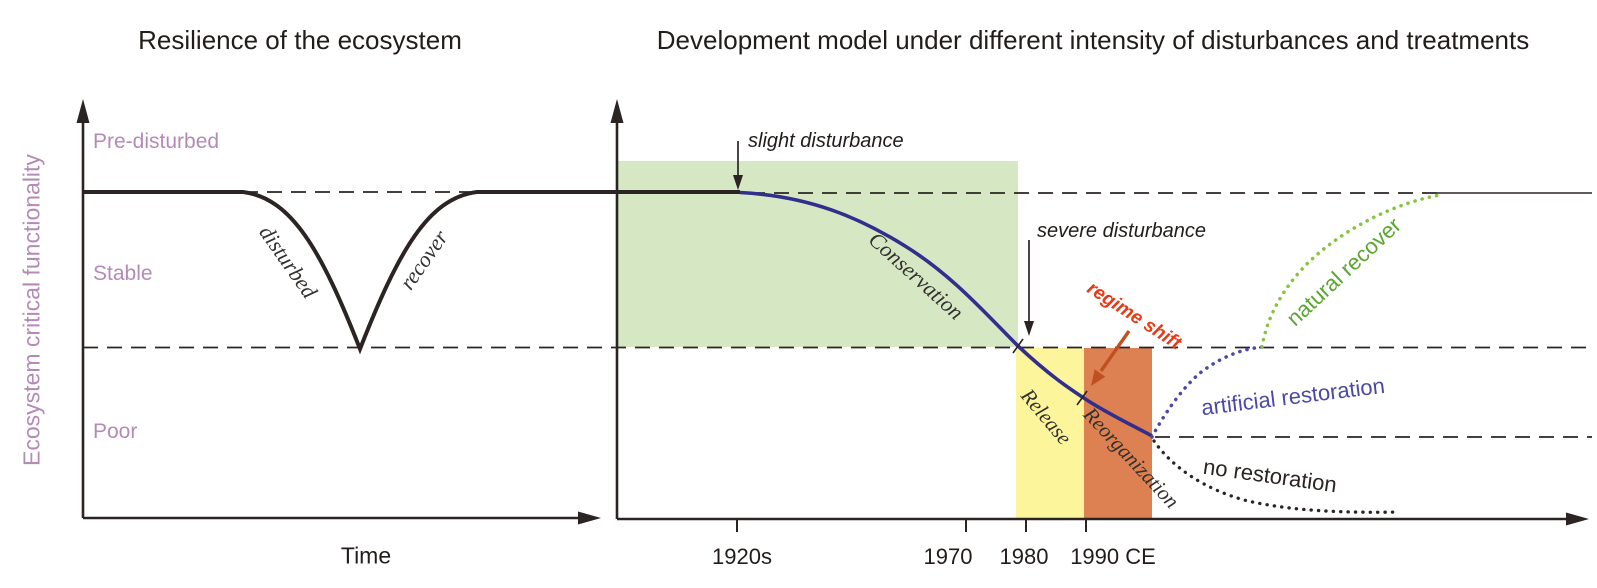 The width and height of the screenshot is (1597, 588). Describe the element at coordinates (1082, 398) in the screenshot. I see `regime-shift-cross-tick` at that location.